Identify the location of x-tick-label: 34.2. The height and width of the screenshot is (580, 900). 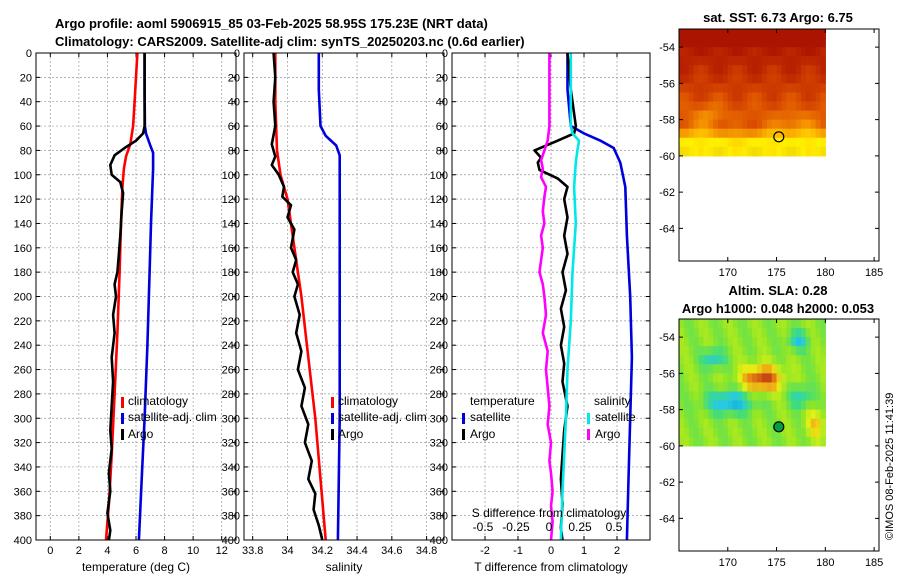
(322, 551).